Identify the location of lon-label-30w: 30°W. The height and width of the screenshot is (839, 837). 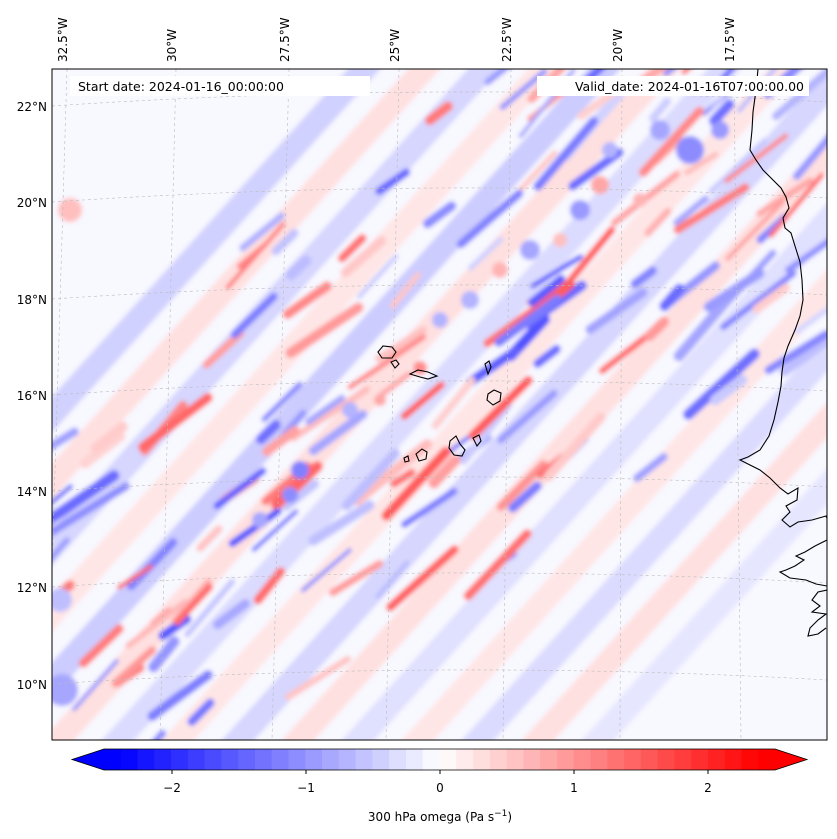
(172, 45).